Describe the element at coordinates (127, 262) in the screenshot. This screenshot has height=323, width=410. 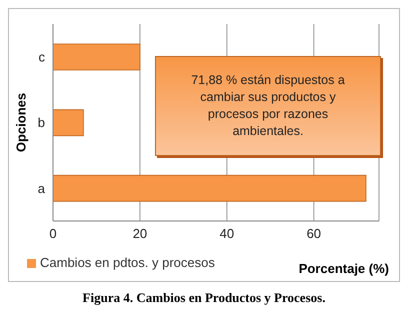
I see `legend-label: Cambios en pdtos. y procesos` at that location.